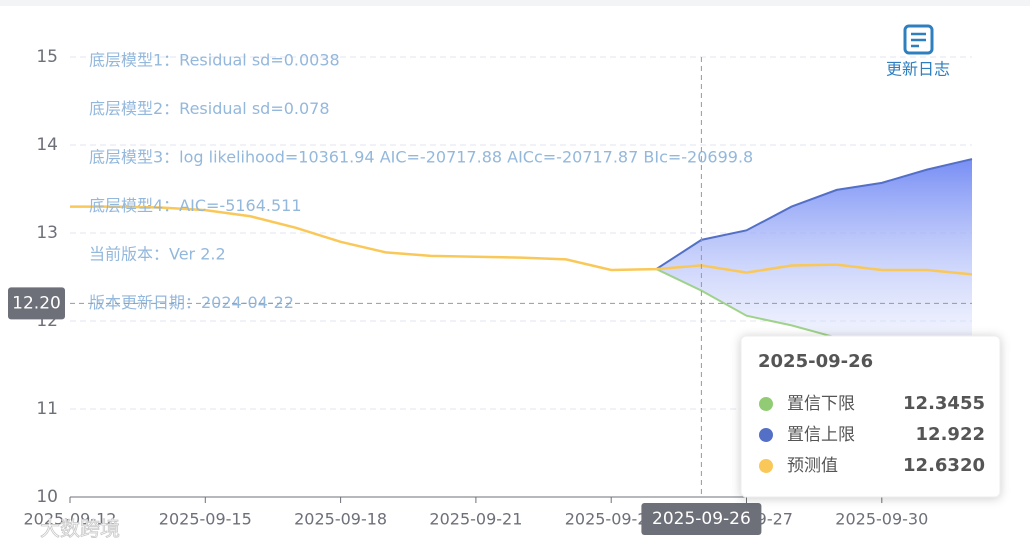 Image resolution: width=1030 pixels, height=549 pixels. What do you see at coordinates (205, 519) in the screenshot?
I see `x-tick-label: 2025-09-15` at bounding box center [205, 519].